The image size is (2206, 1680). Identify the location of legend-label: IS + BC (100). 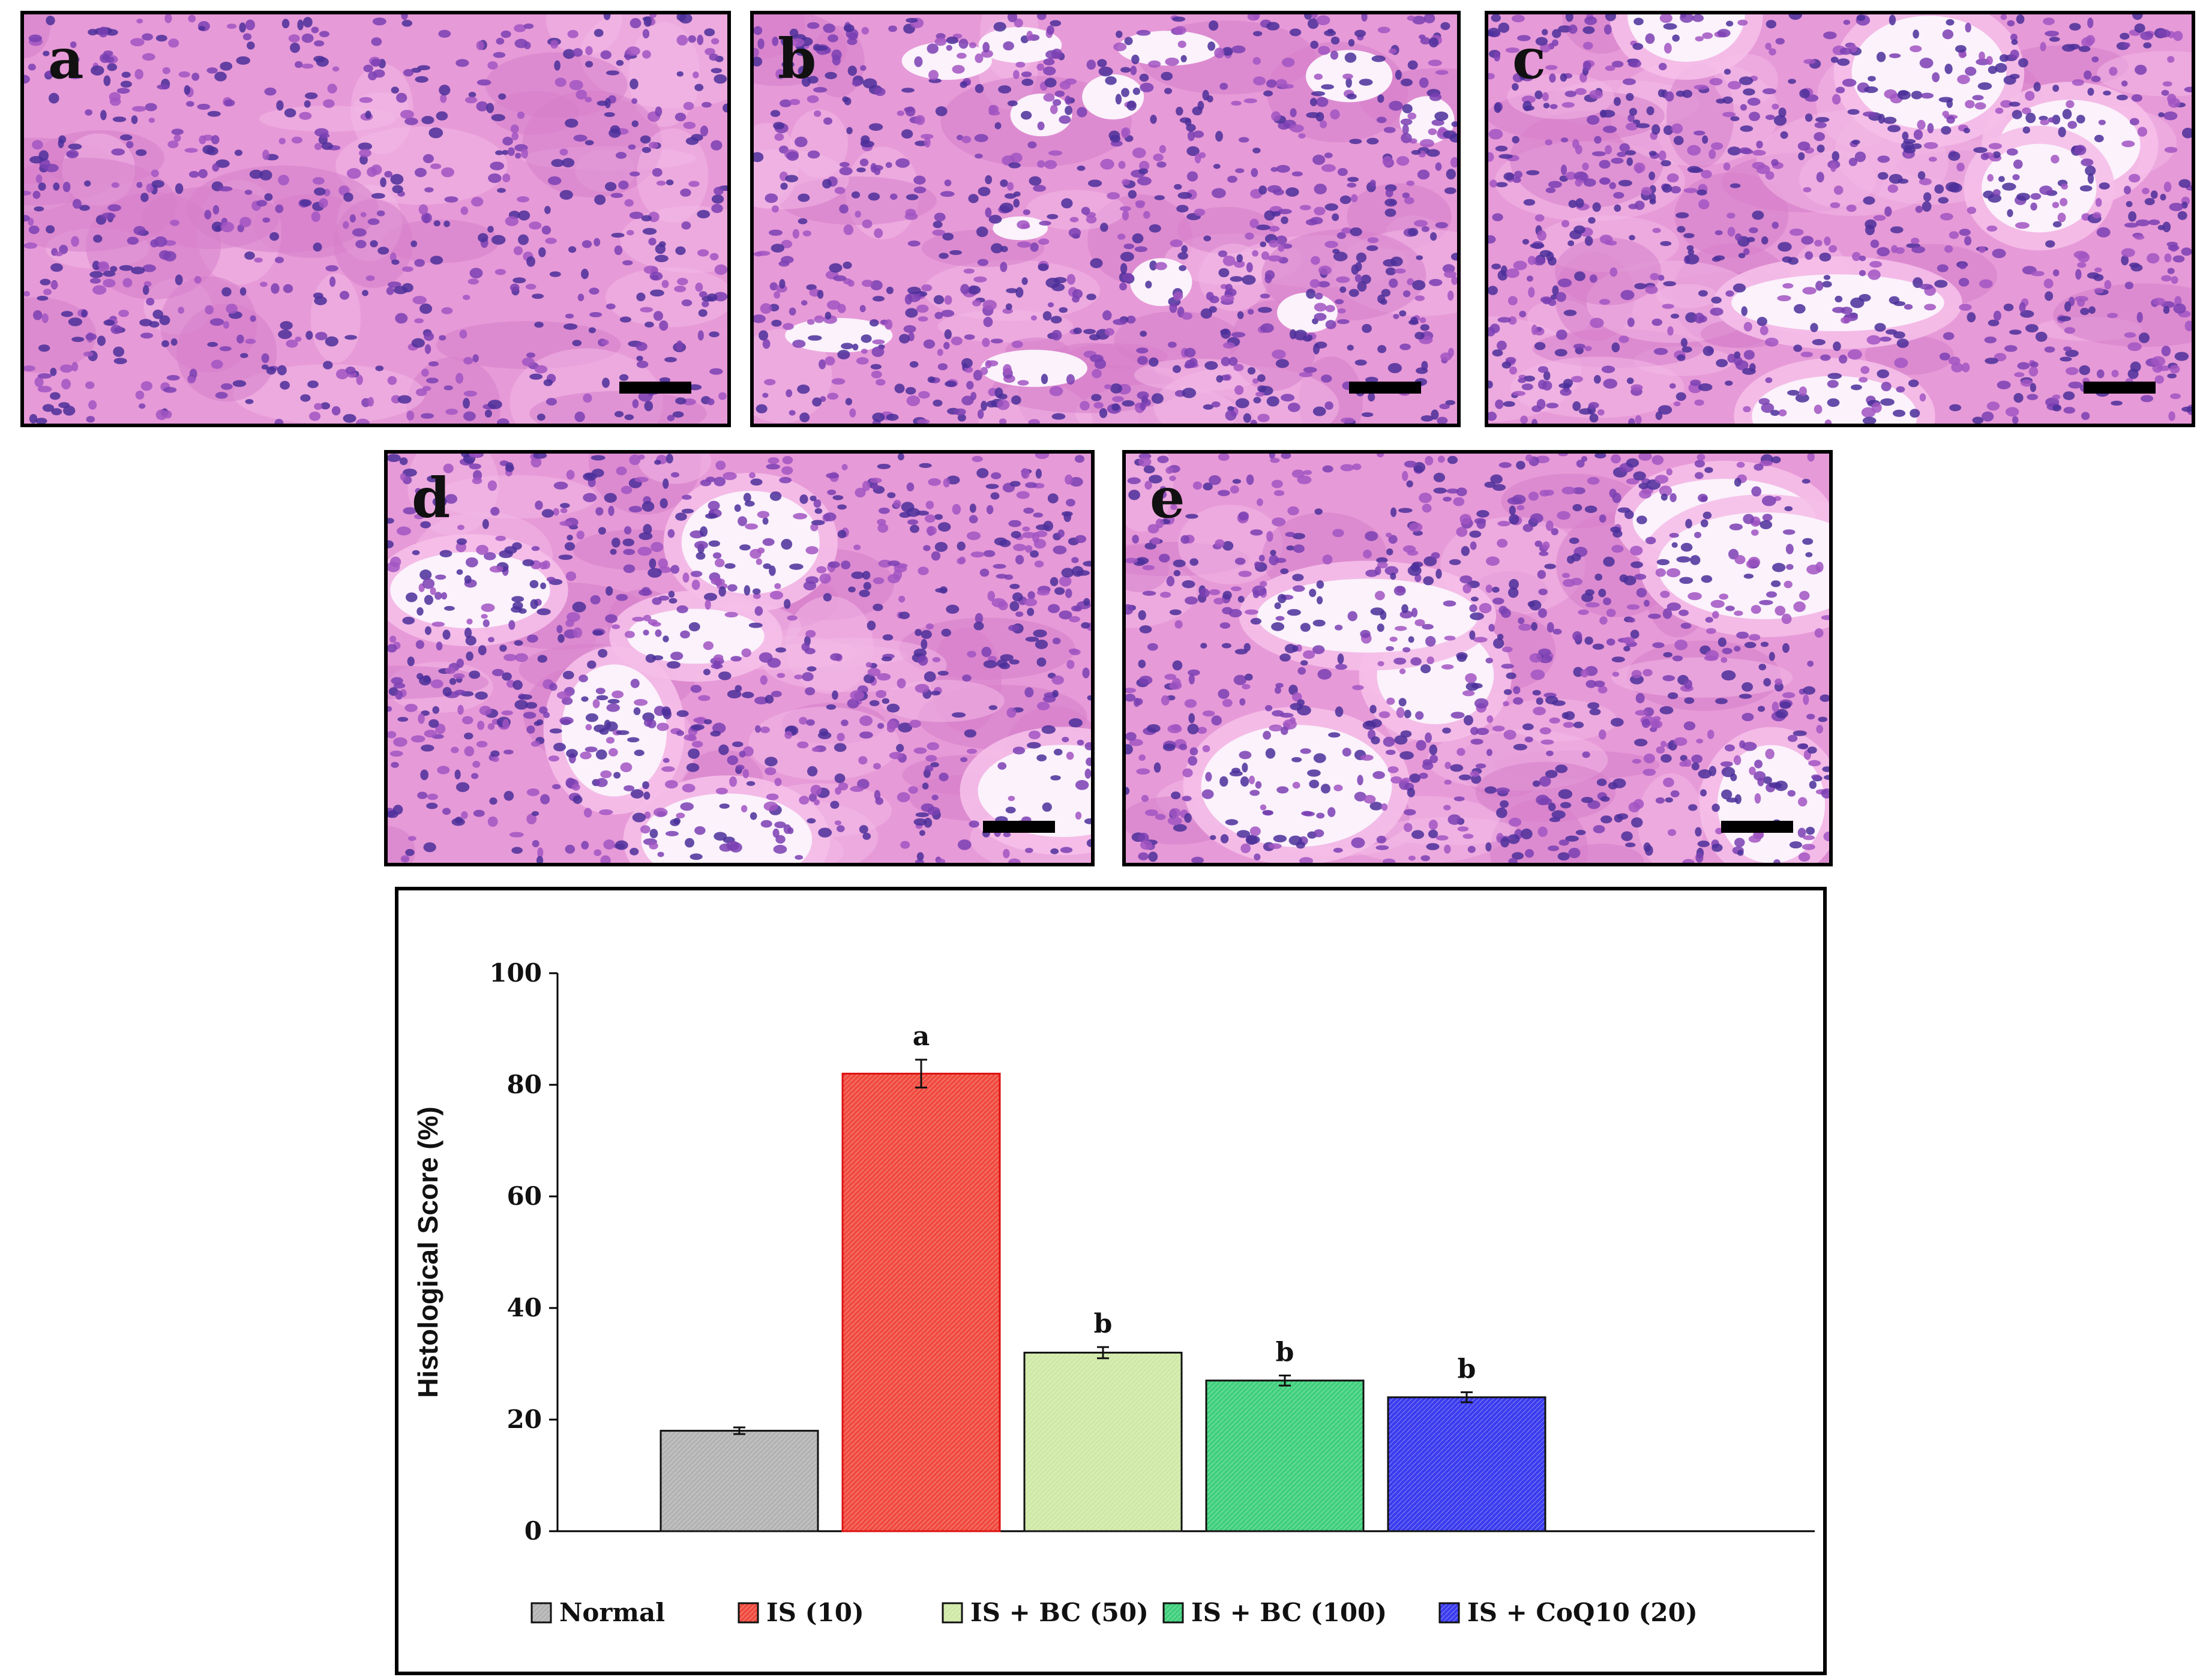
(1289, 1612).